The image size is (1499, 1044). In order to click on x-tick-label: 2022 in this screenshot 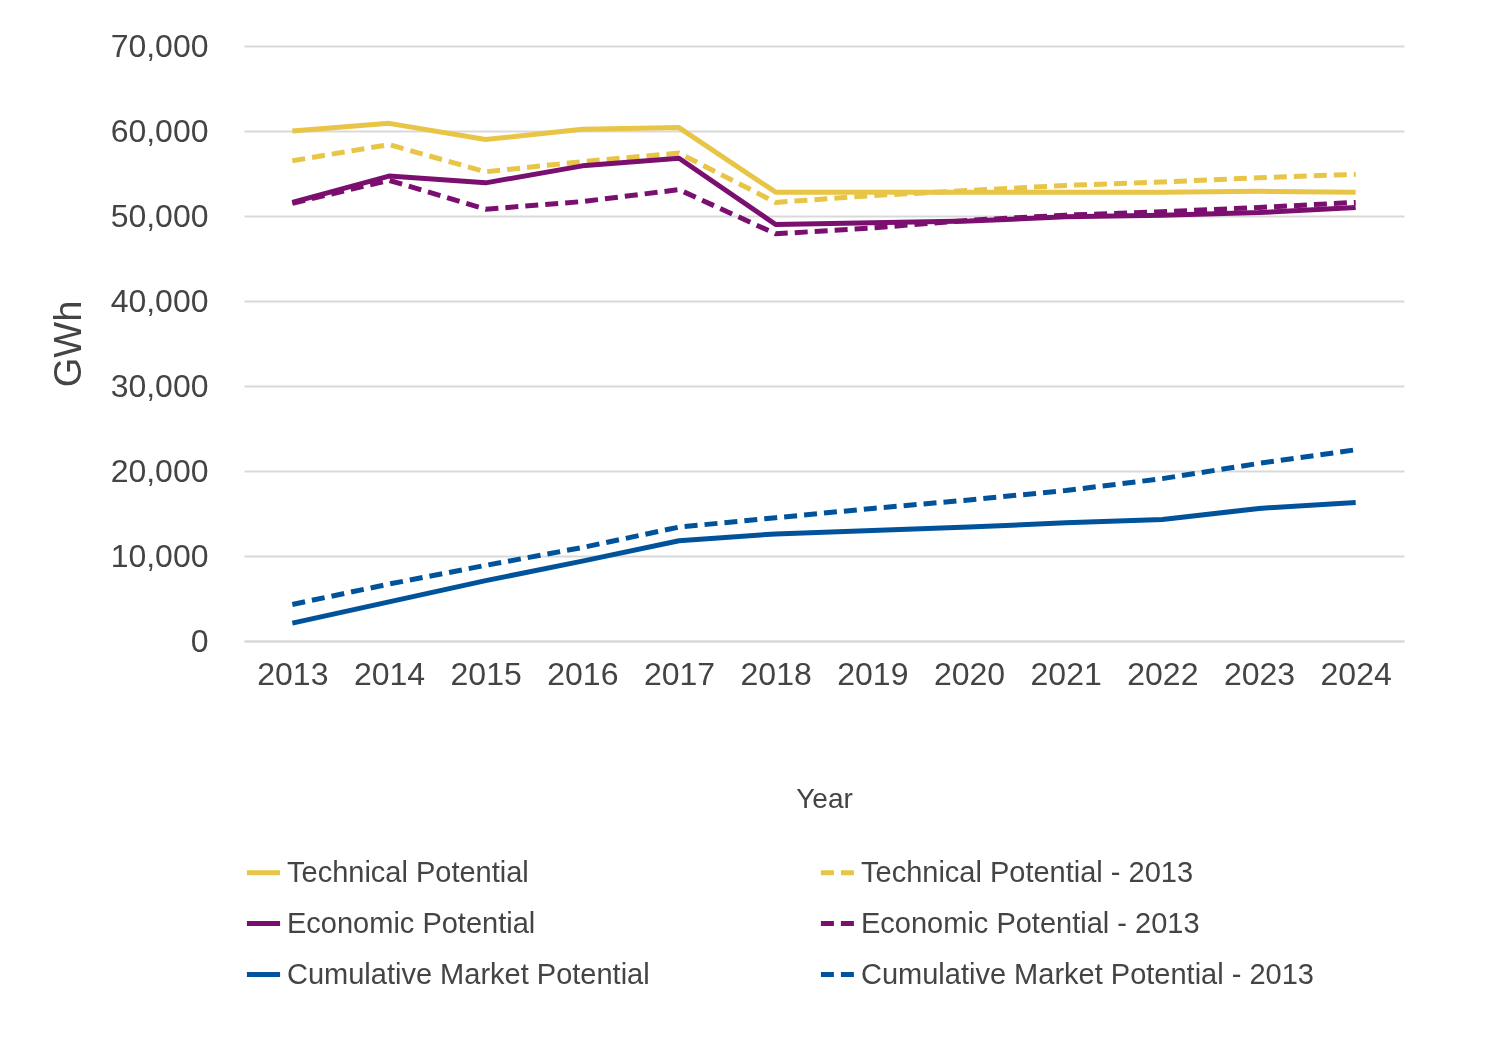, I will do `click(1163, 673)`.